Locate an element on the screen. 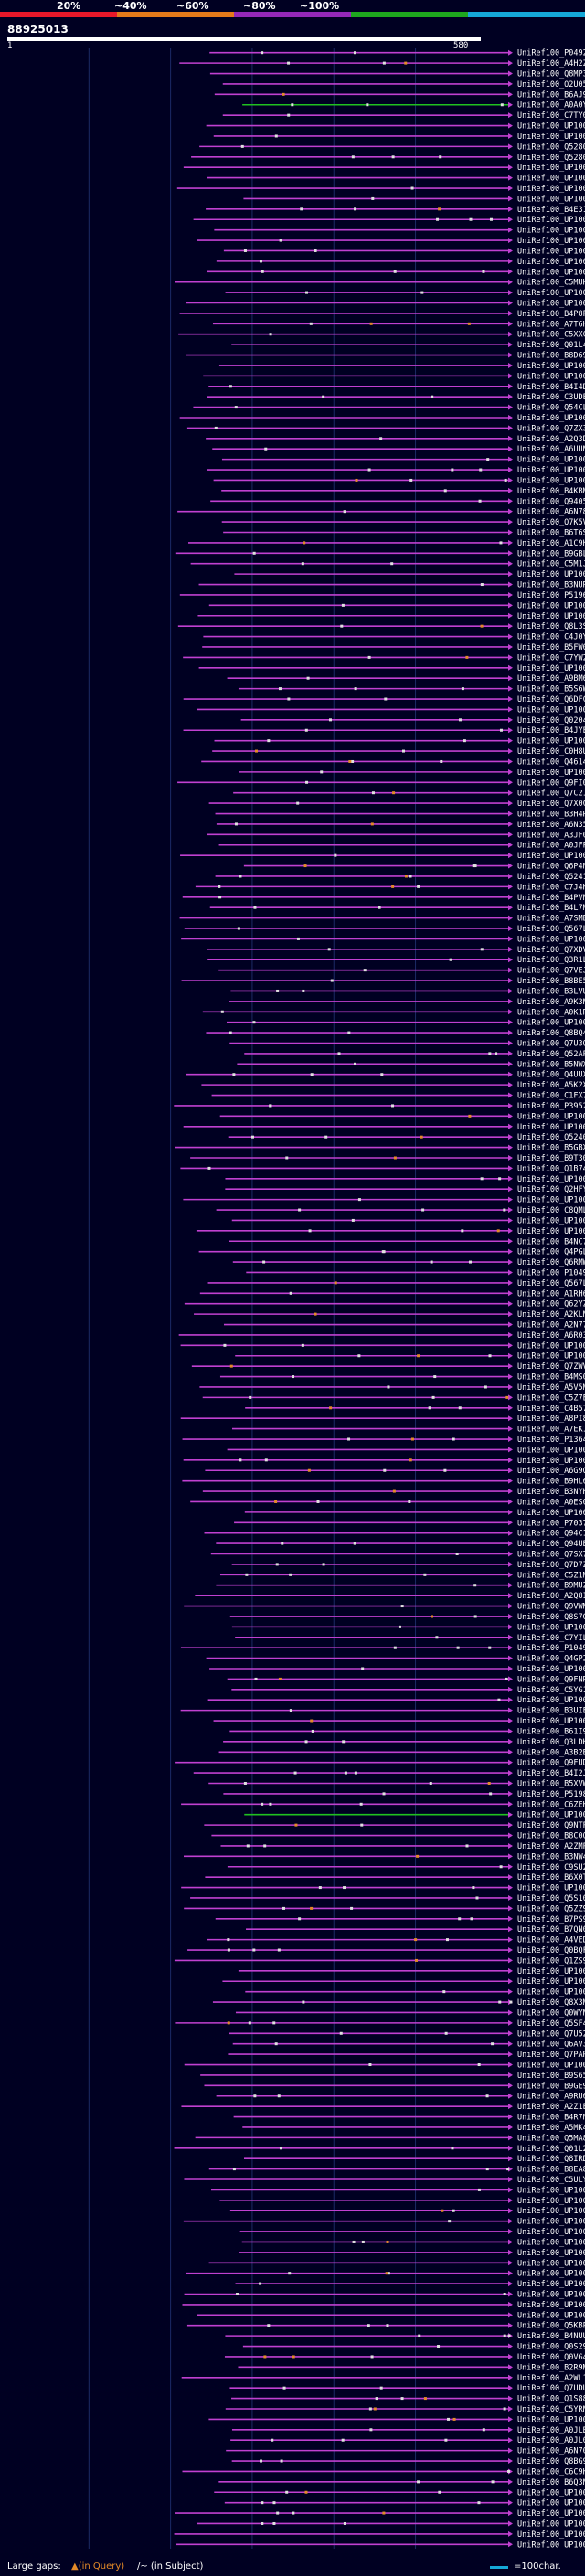  hit-id-label: UniRef100_B4MS01 is located at coordinates (551, 1378).